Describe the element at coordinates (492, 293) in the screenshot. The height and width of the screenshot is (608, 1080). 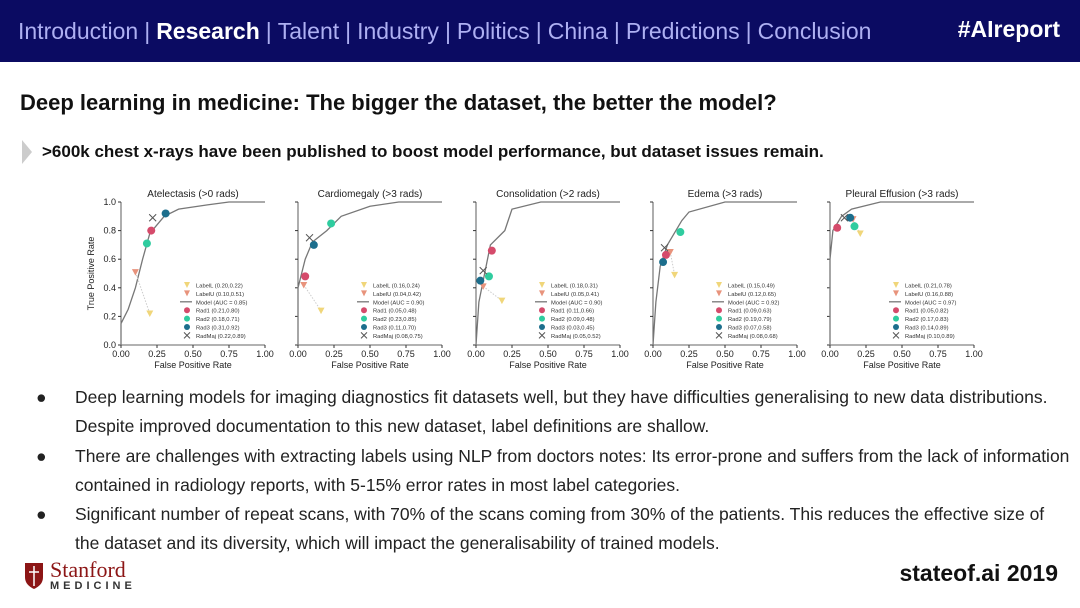
I see `label-connector` at that location.